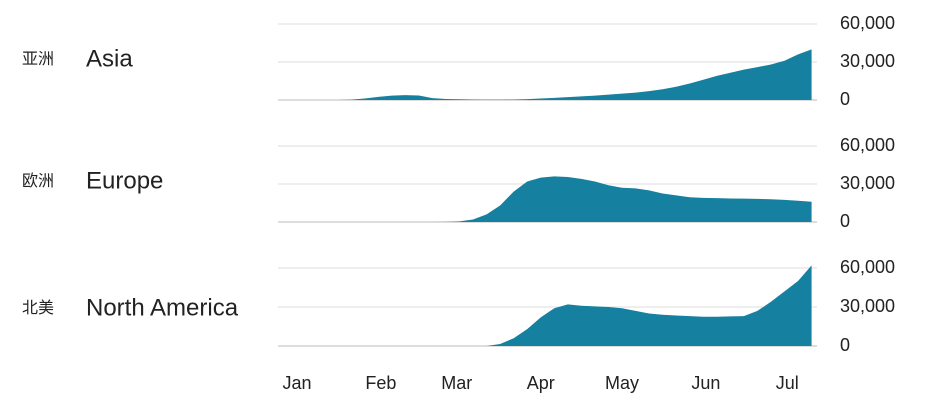 The width and height of the screenshot is (934, 413). I want to click on x-tick-label: Jul, so click(787, 383).